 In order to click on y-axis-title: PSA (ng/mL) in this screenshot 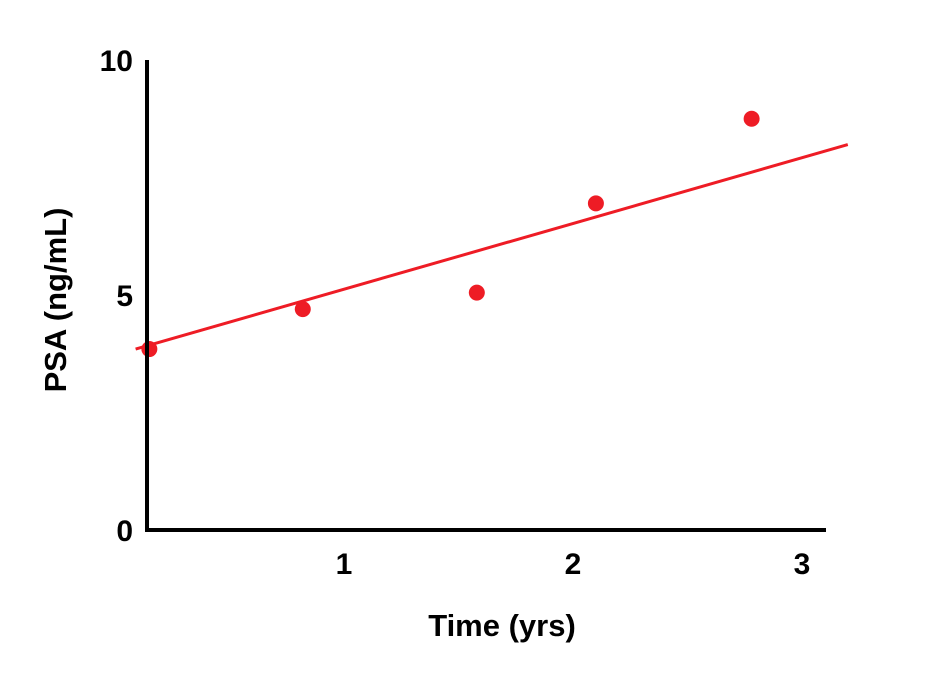, I will do `click(55, 300)`.